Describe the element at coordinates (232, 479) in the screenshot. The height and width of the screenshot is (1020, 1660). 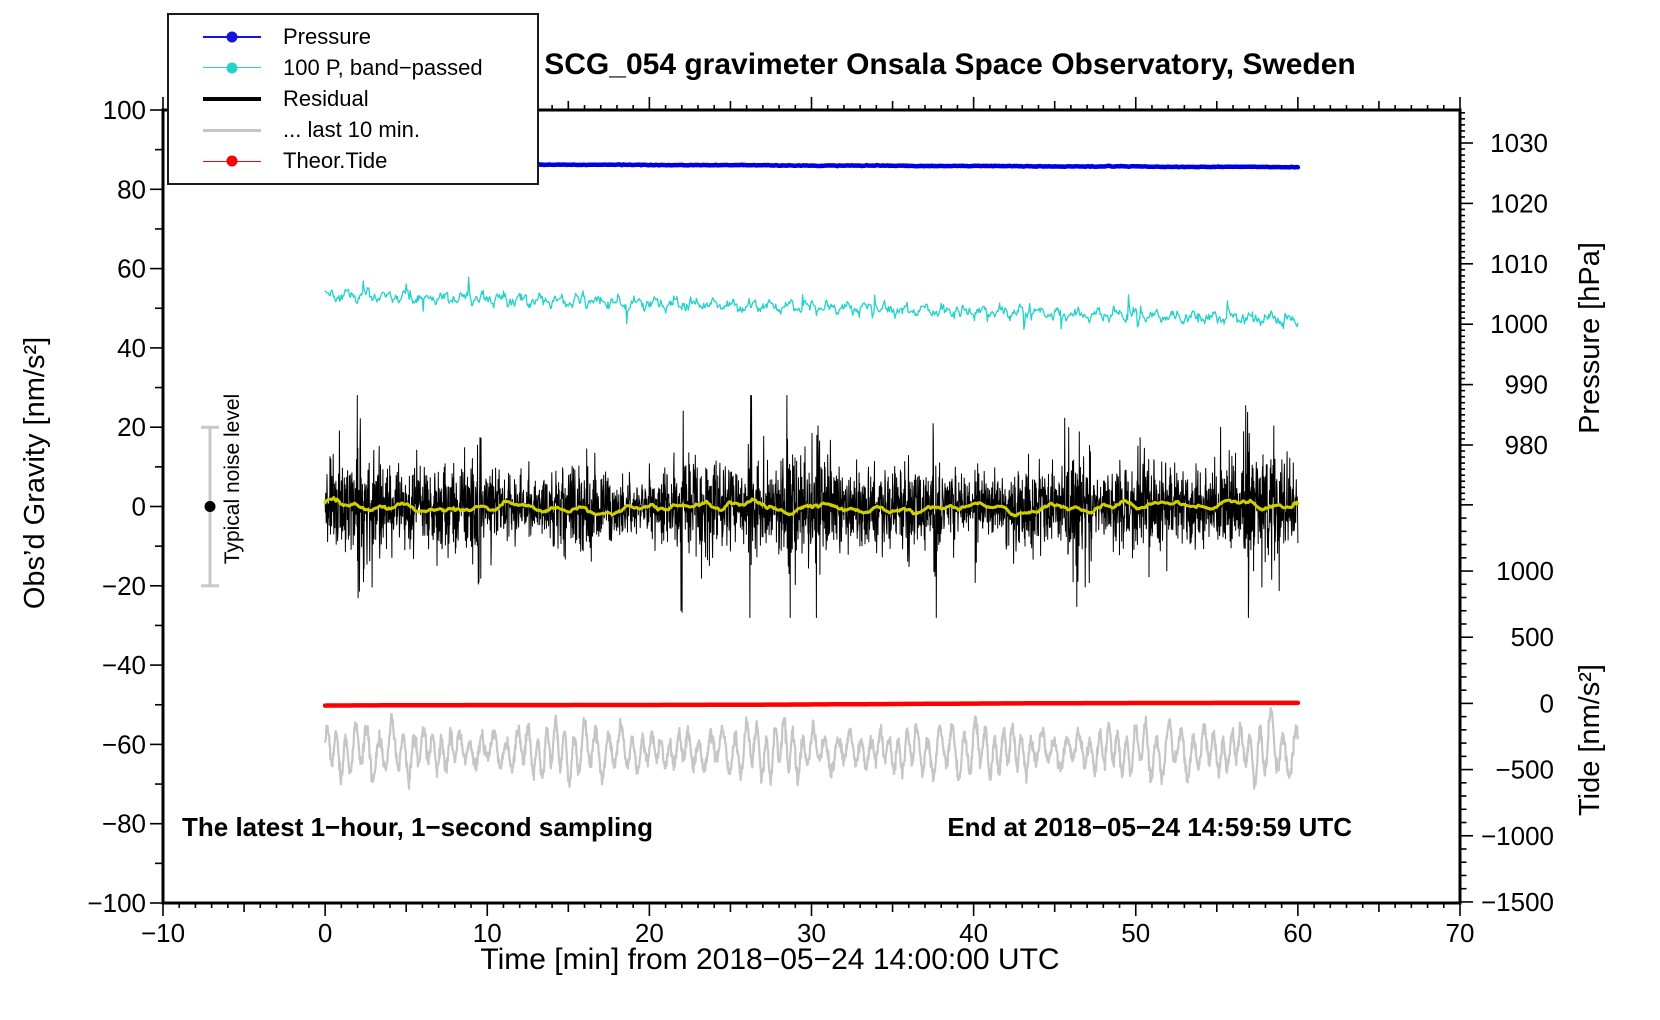
I see `noise-level-label: Typical noise level` at that location.